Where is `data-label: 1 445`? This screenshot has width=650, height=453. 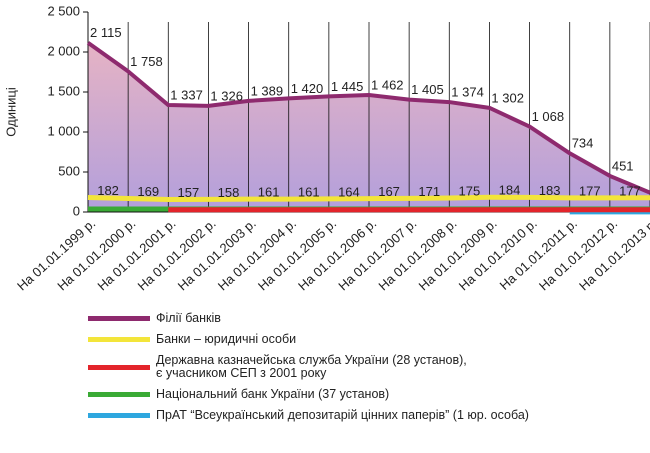 data-label: 1 445 is located at coordinates (347, 86).